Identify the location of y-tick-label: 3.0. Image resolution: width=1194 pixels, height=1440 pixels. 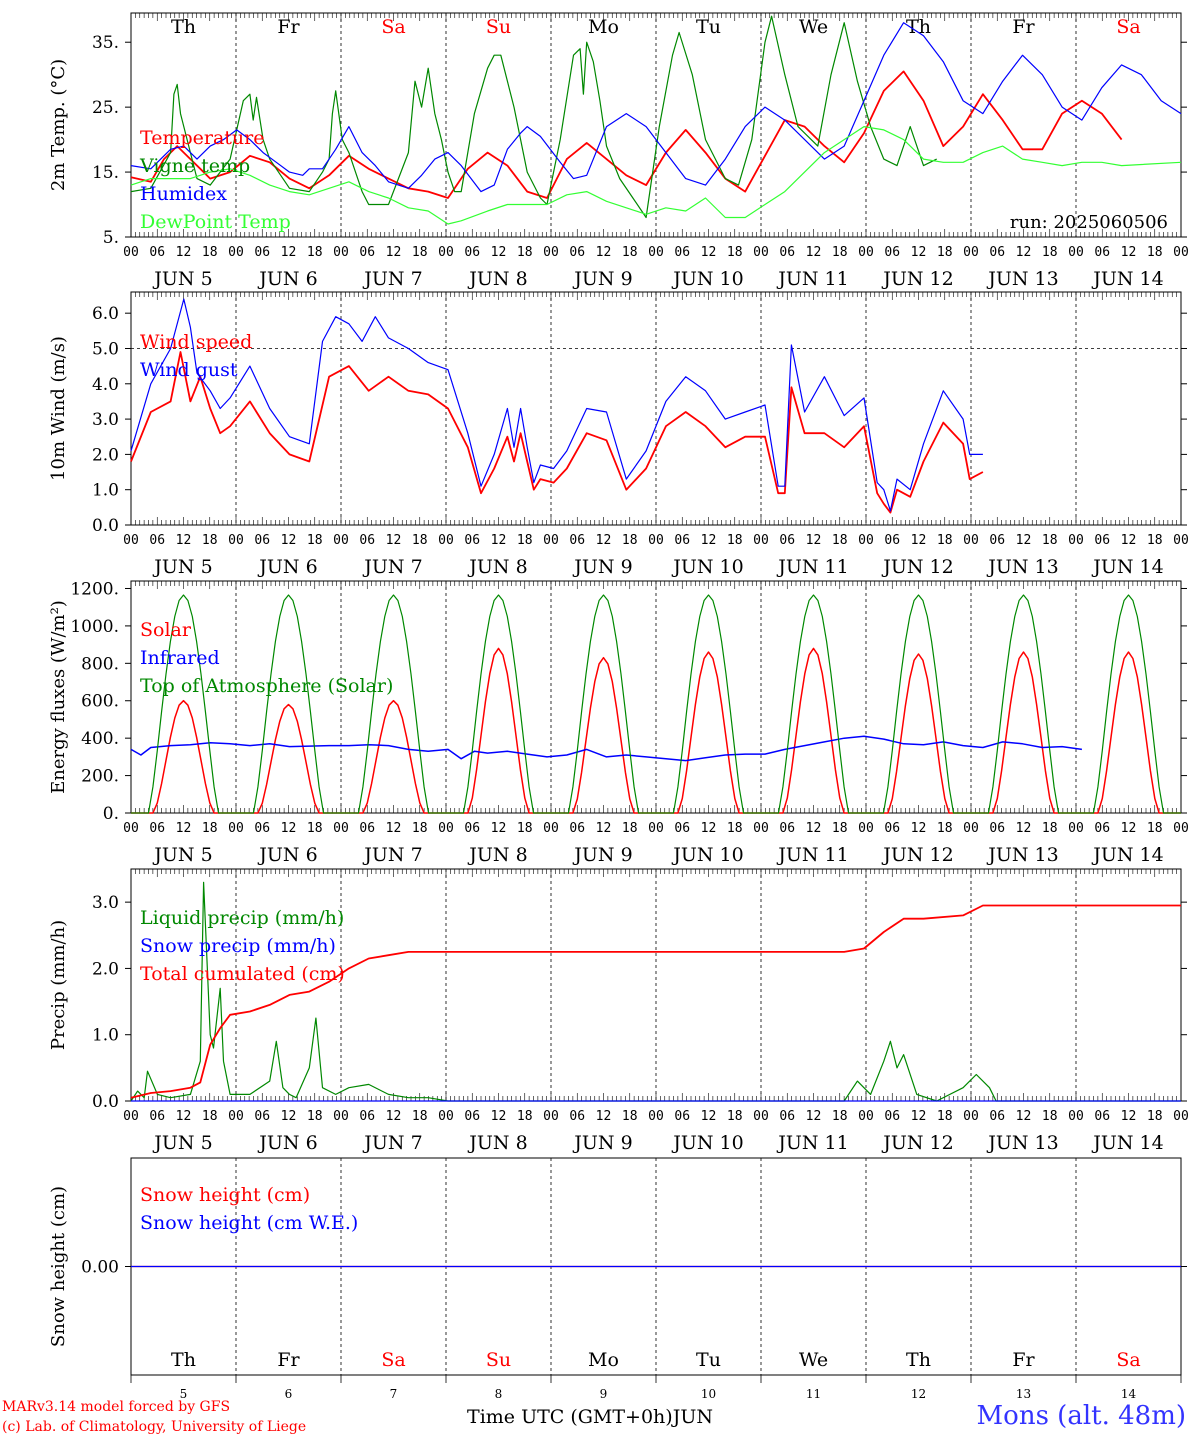
(105, 420).